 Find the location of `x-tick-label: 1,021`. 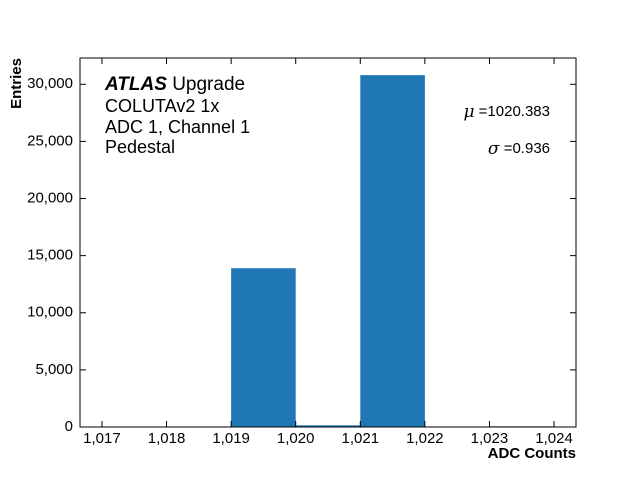

x-tick-label: 1,021 is located at coordinates (361, 438).